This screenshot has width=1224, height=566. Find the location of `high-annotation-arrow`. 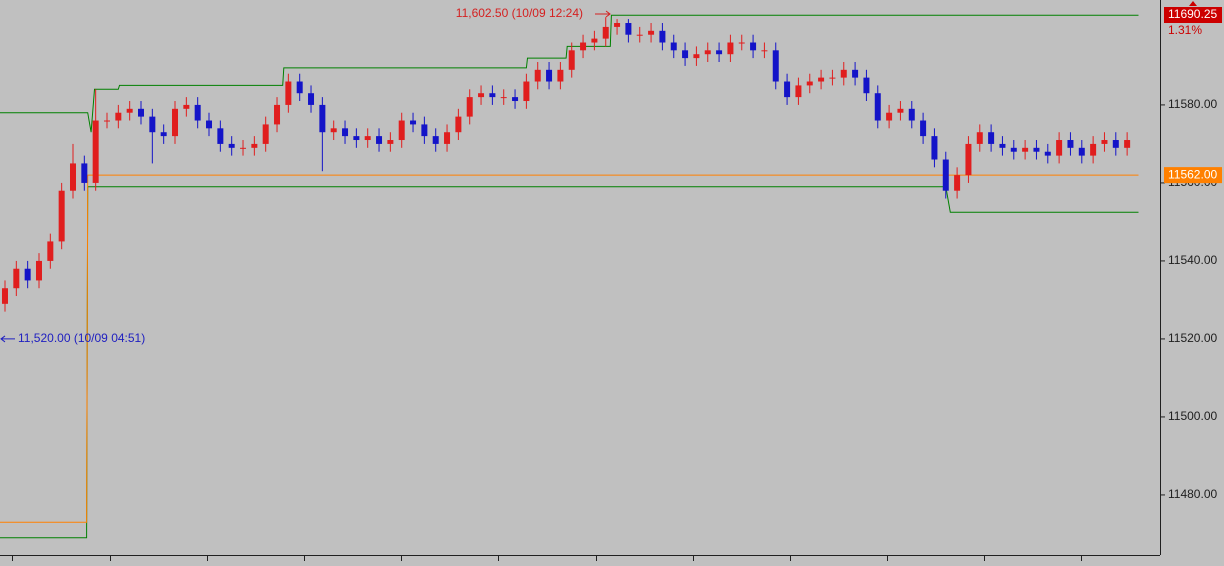

high-annotation-arrow is located at coordinates (603, 14).